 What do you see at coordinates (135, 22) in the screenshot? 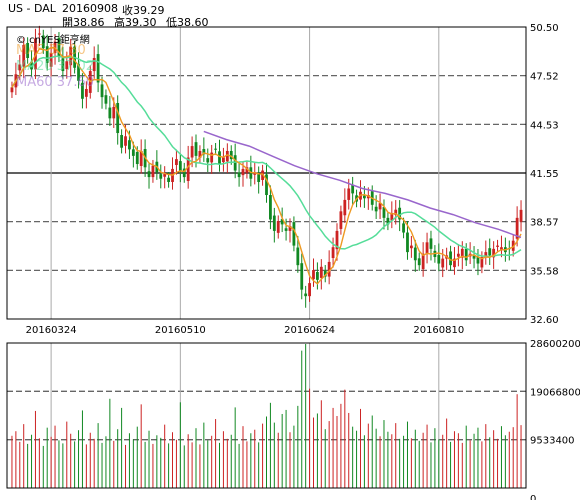
I see `high-price-label: 高39.30` at bounding box center [135, 22].